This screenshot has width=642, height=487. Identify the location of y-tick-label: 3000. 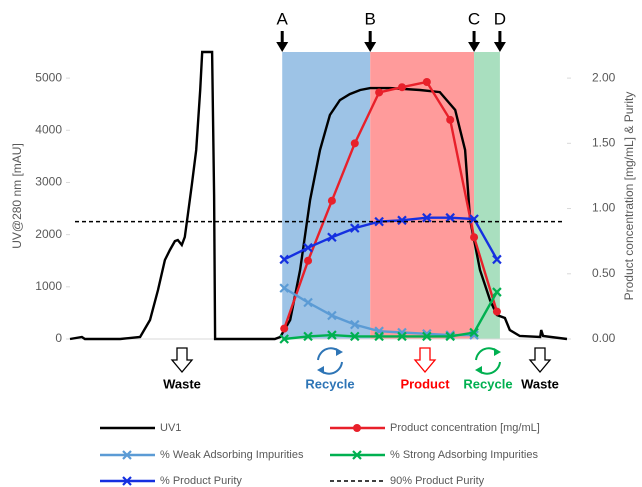
(48, 182).